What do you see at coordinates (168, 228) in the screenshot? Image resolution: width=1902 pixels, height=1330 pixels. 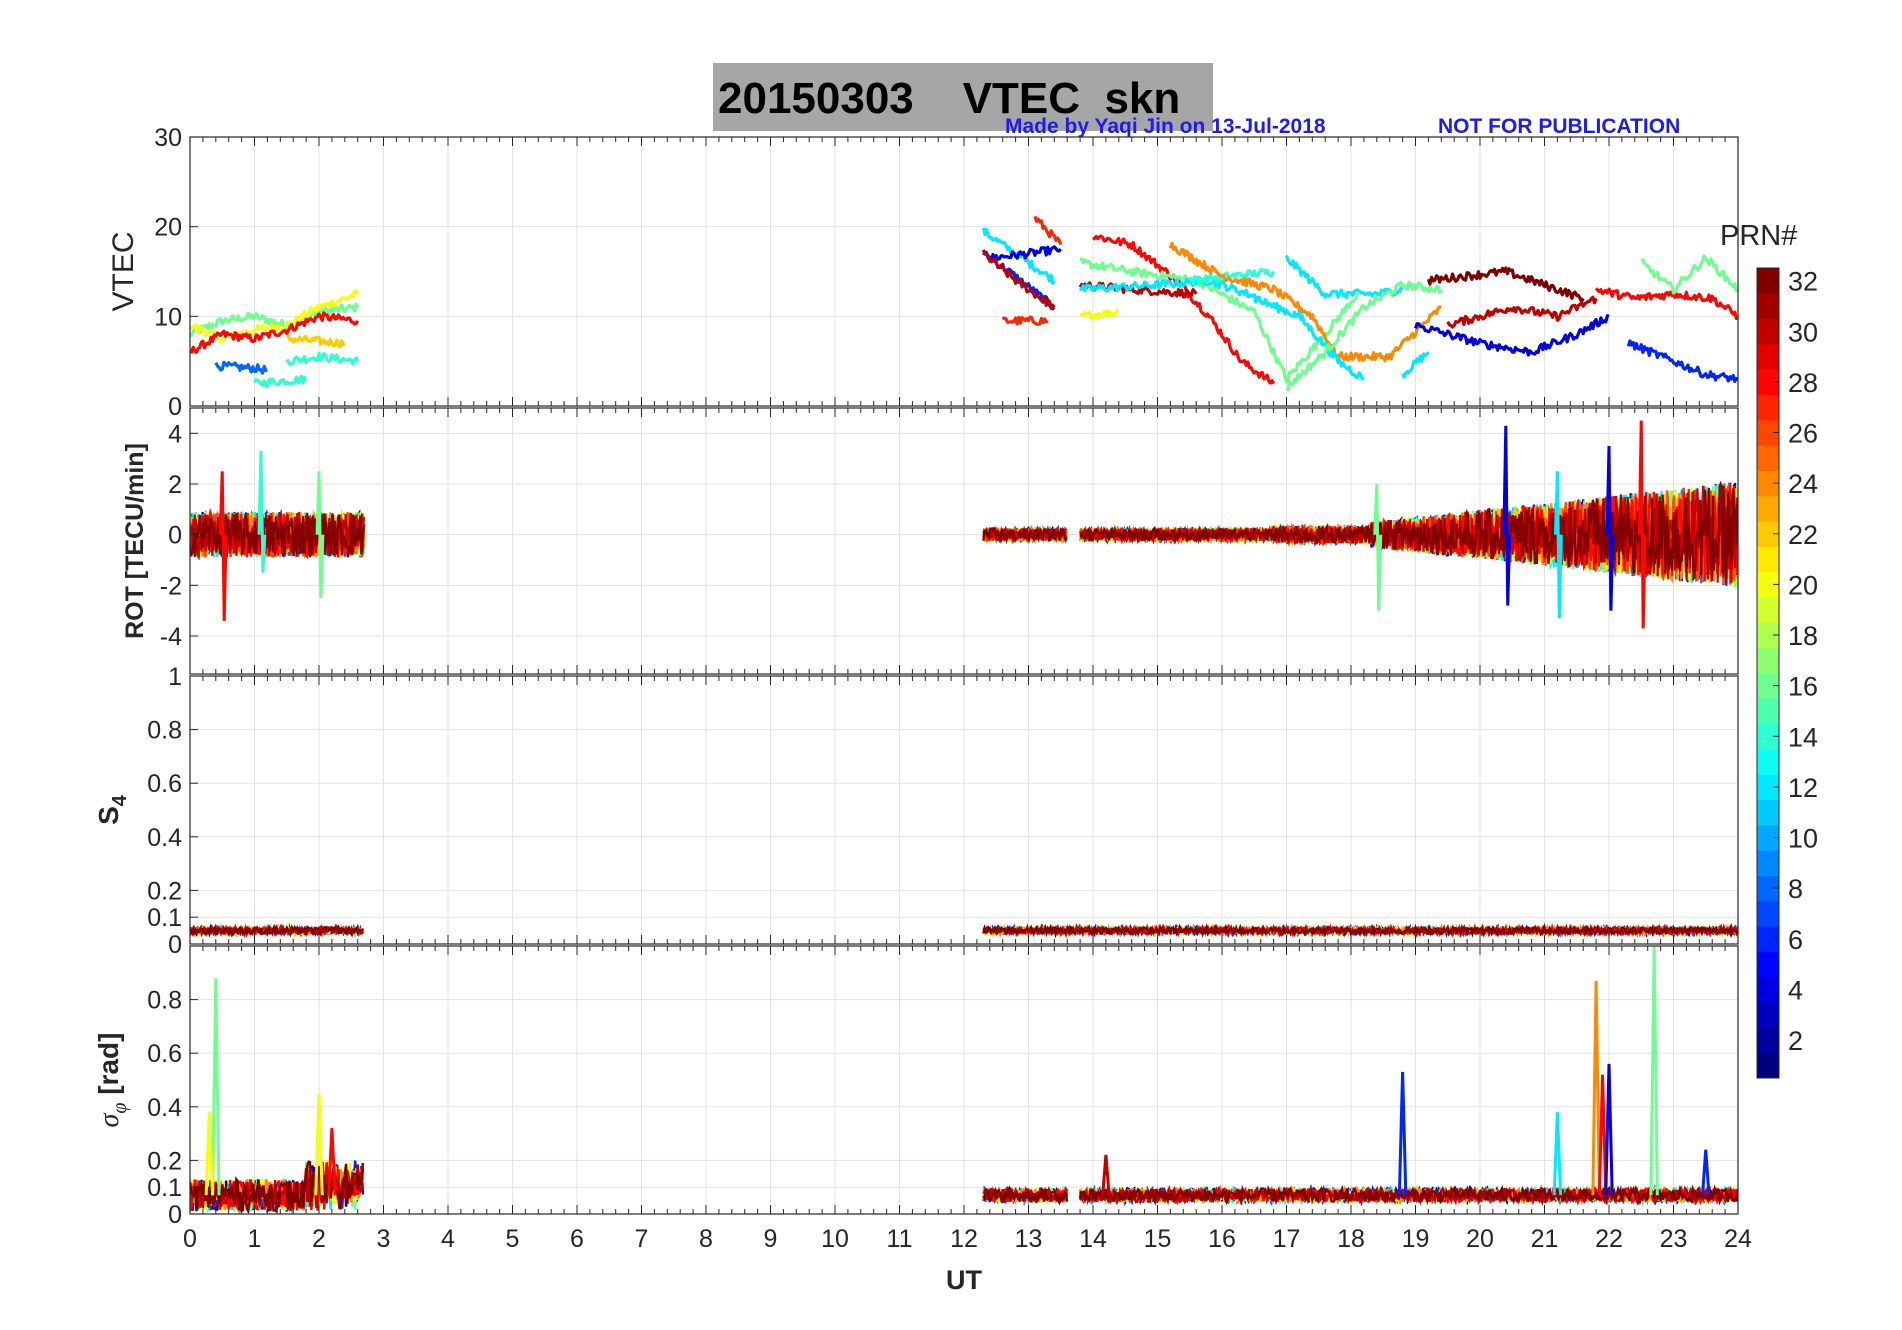 I see `y-tick-label: 20` at bounding box center [168, 228].